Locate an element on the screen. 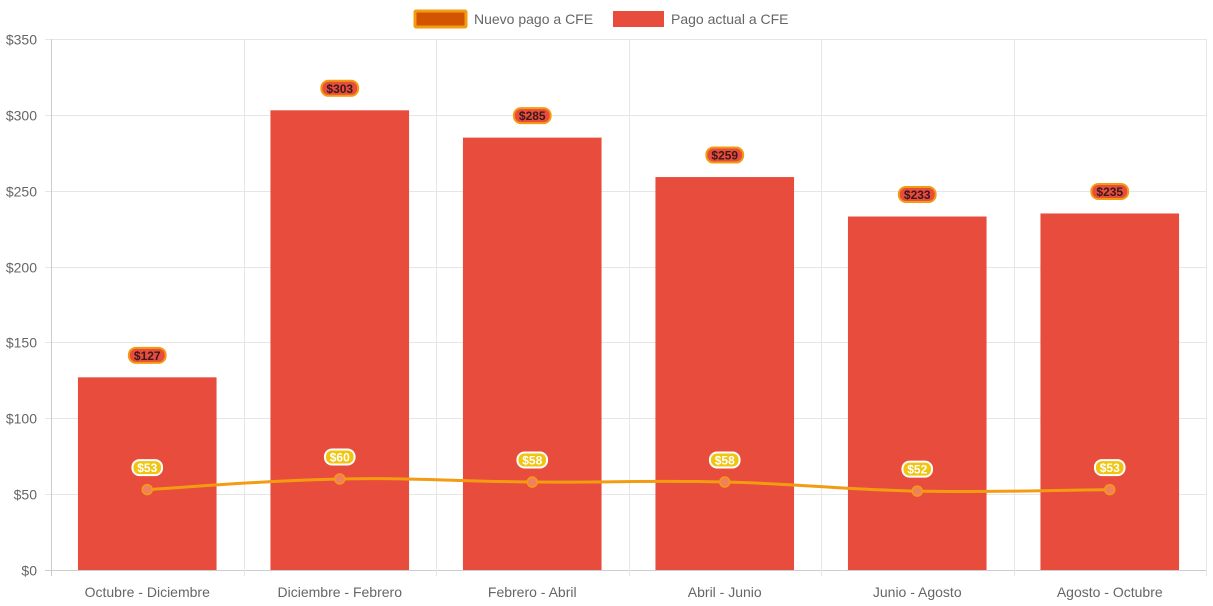 The height and width of the screenshot is (606, 1213). line-layer is located at coordinates (628, 485).